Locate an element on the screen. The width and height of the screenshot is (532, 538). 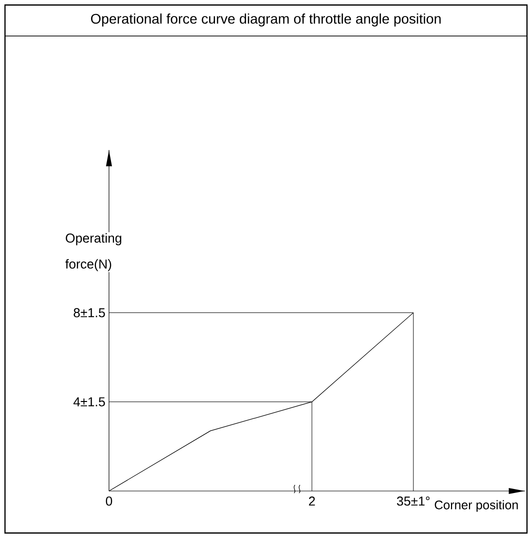
x-axis-title: Corner position is located at coordinates (476, 506).